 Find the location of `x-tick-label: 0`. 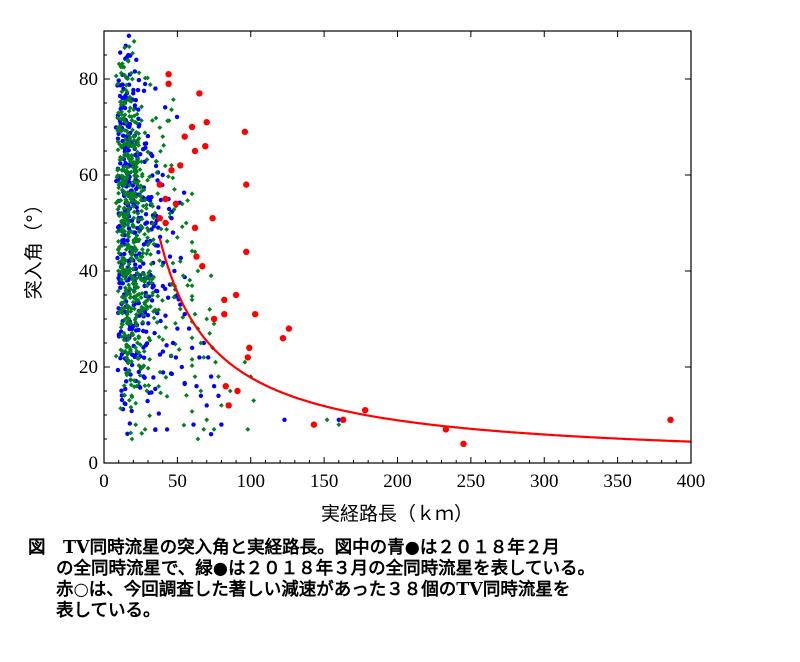

x-tick-label: 0 is located at coordinates (104, 481).